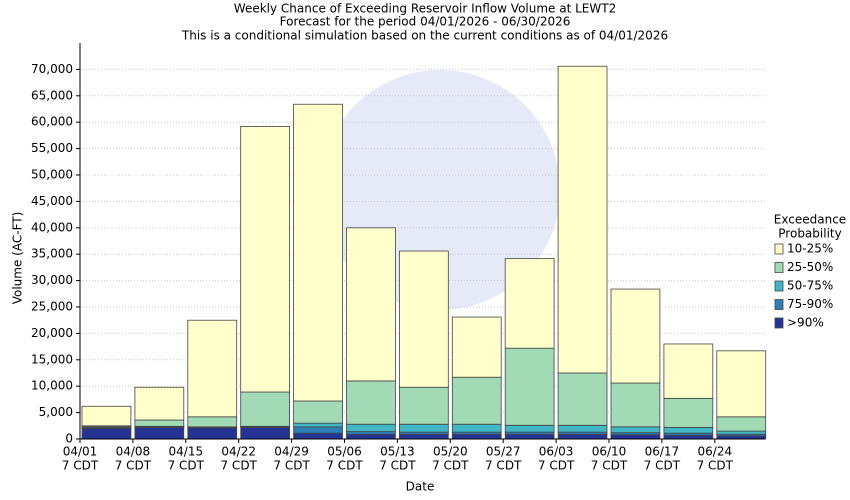 This screenshot has width=850, height=500. What do you see at coordinates (52, 95) in the screenshot?
I see `y-tick-label: 65,000` at bounding box center [52, 95].